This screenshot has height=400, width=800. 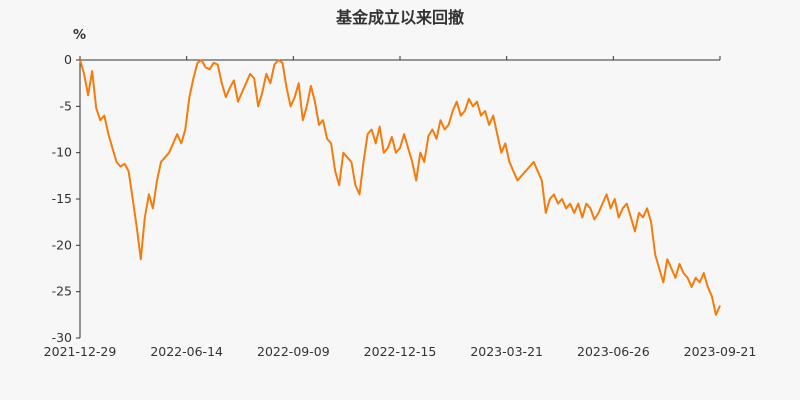 I want to click on y-tick-labels: 0 -5 -10 -15 -20 -25 -30, so click(x=62, y=198).